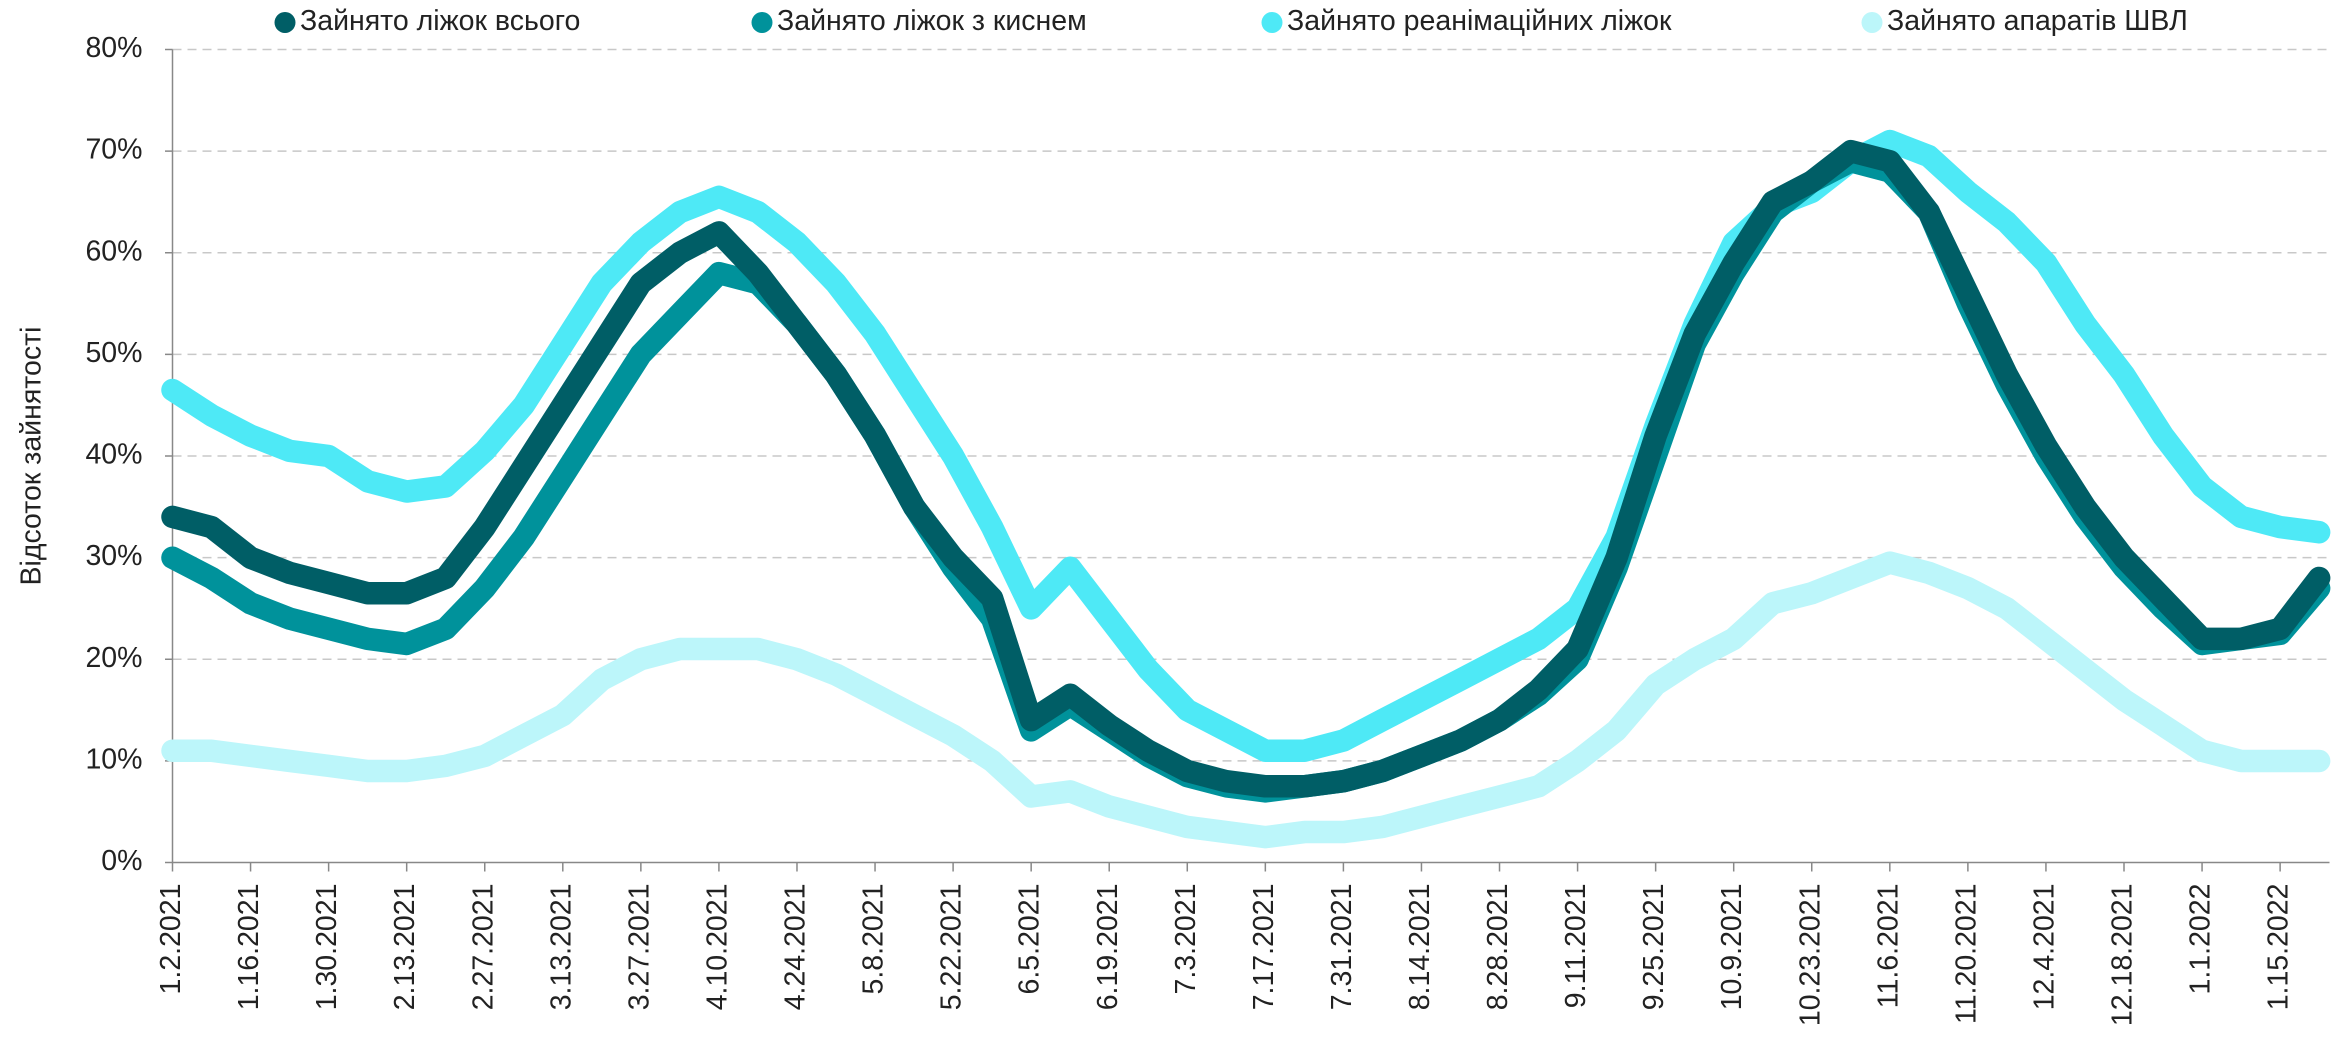  I want to click on y-tick-label: 40%, so click(113, 455).